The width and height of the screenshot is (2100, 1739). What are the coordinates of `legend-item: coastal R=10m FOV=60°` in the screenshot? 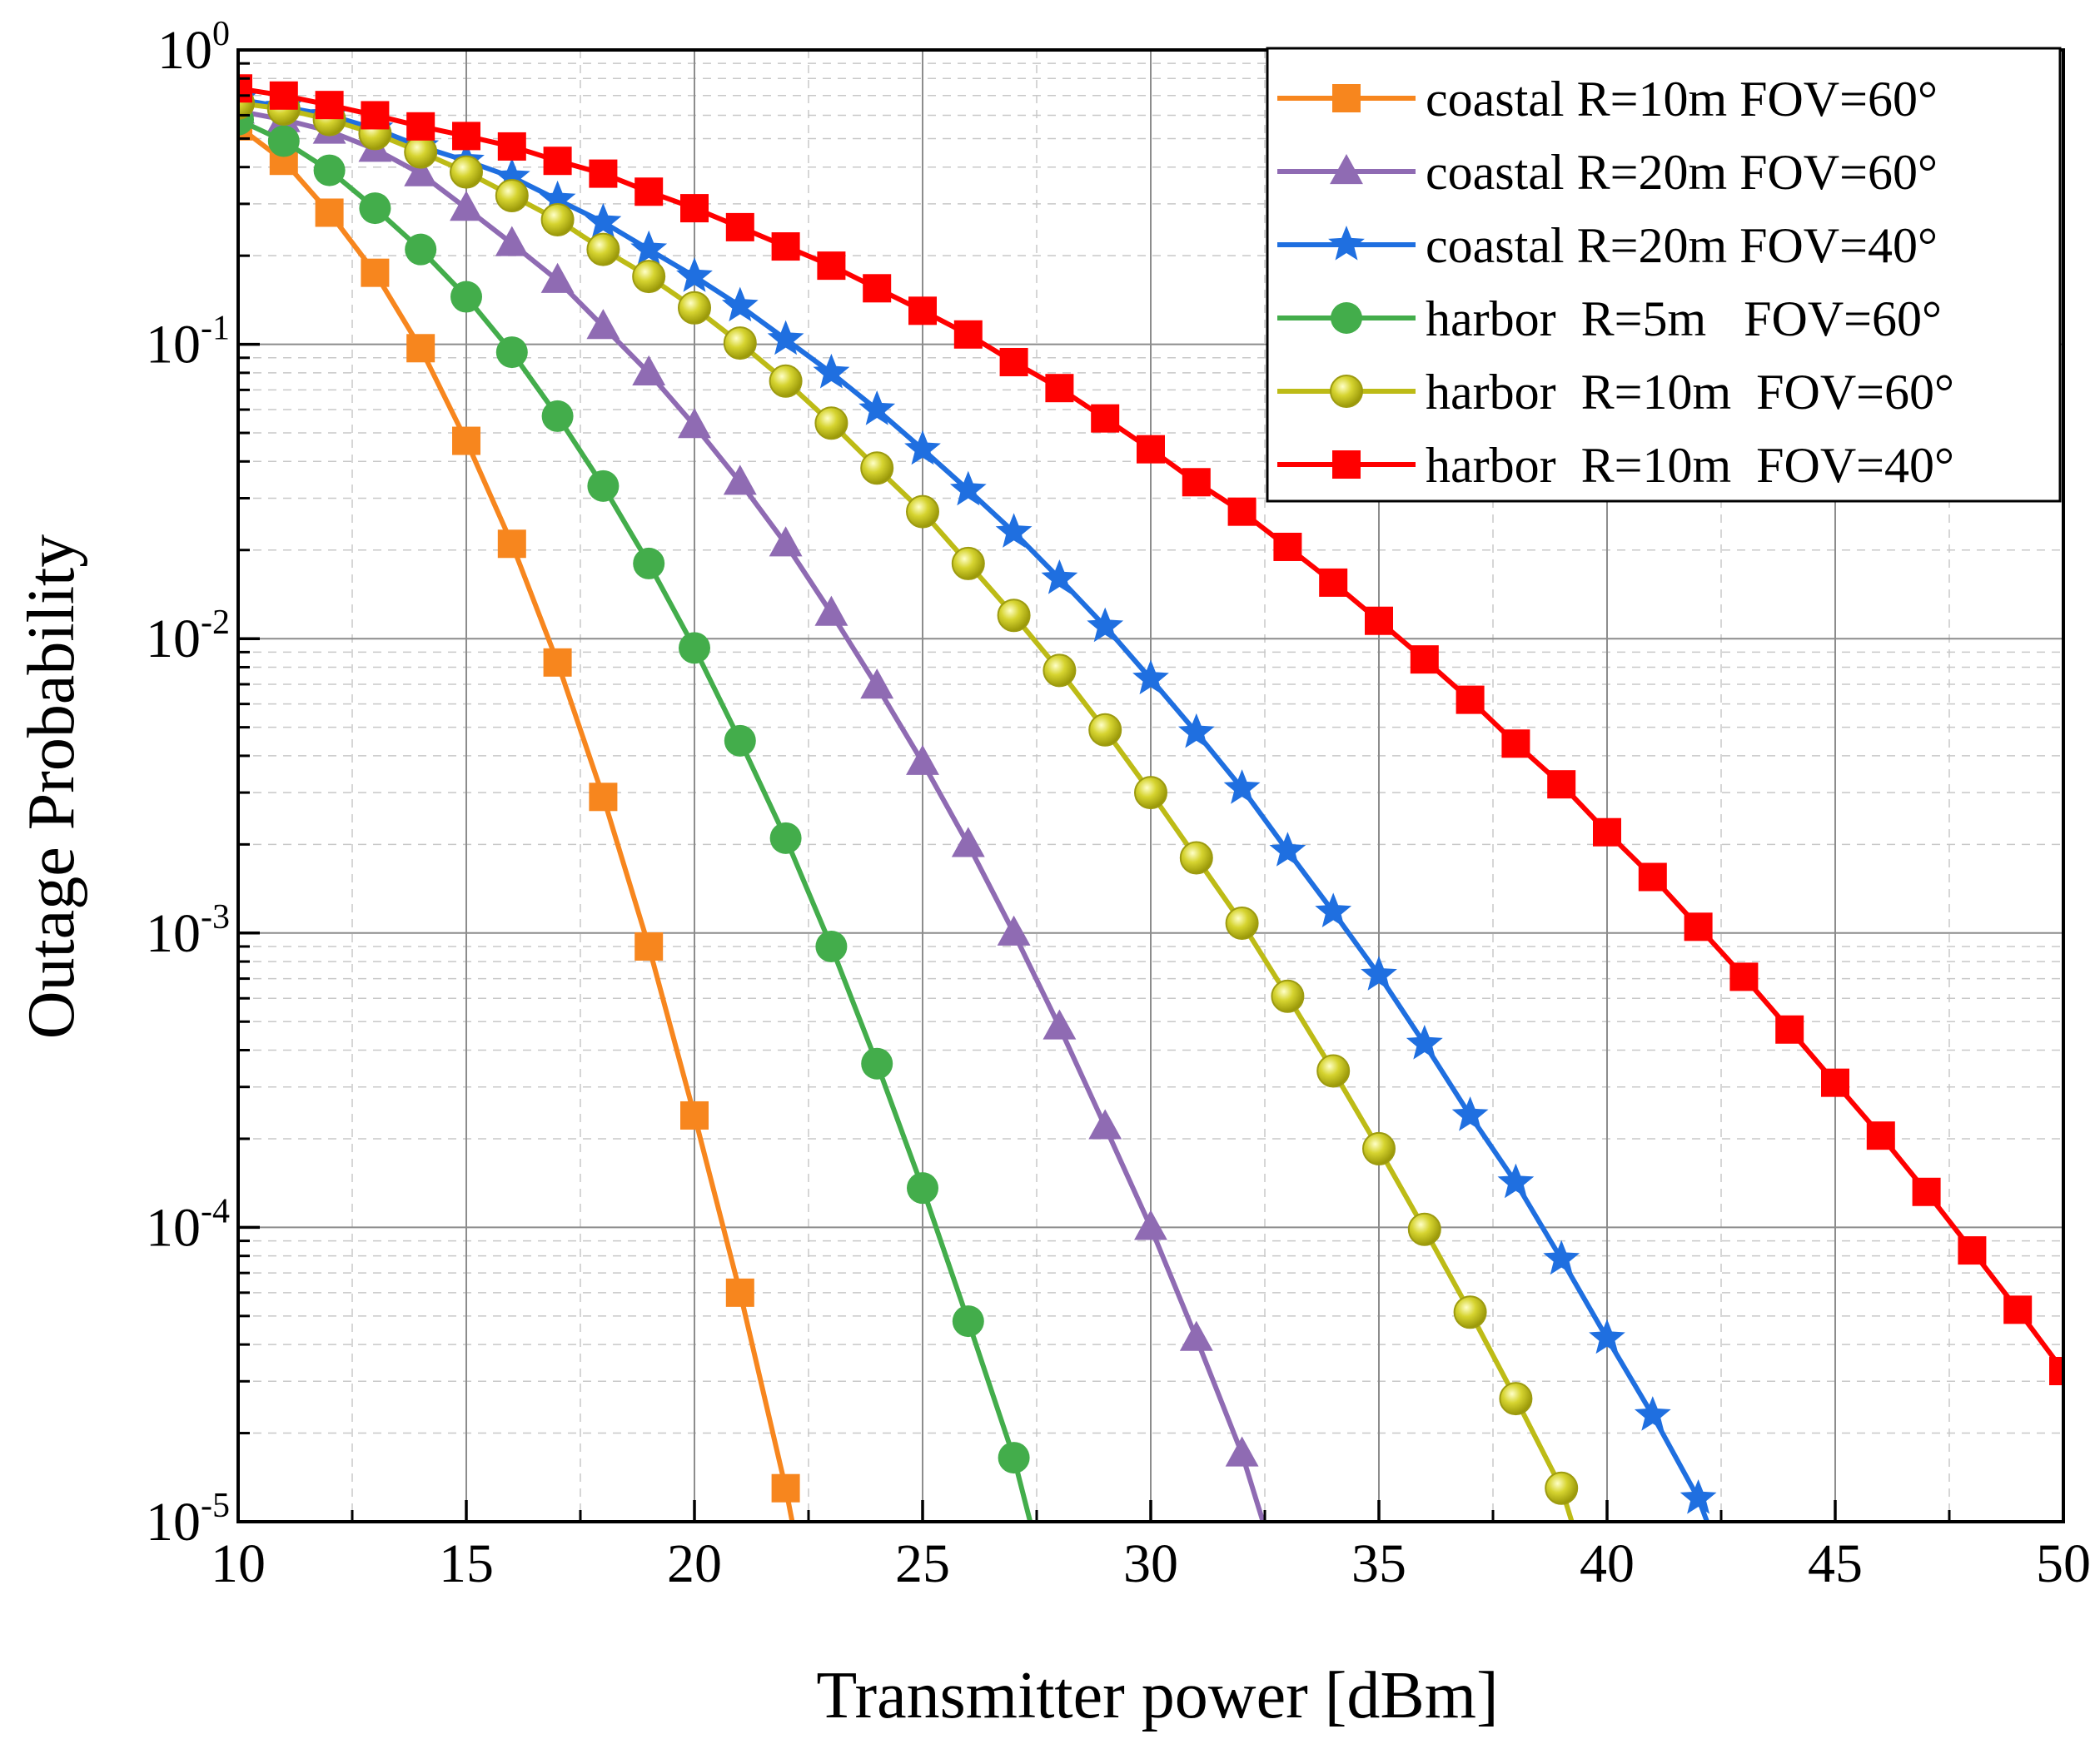 It's located at (1607, 99).